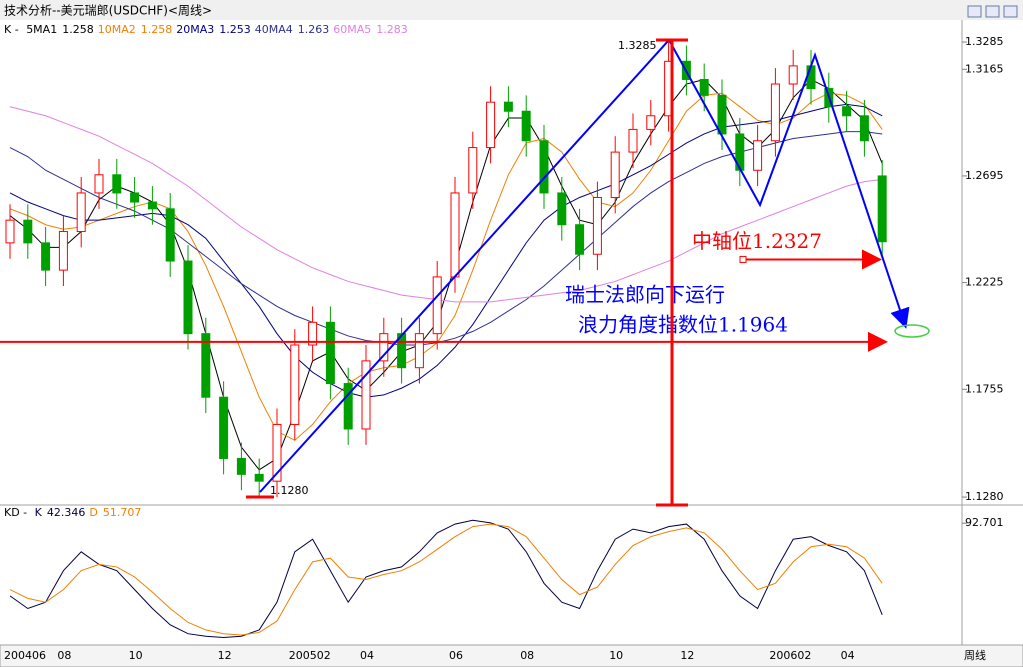 This screenshot has width=1023, height=667. I want to click on legend-value: 1.253, so click(235, 29).